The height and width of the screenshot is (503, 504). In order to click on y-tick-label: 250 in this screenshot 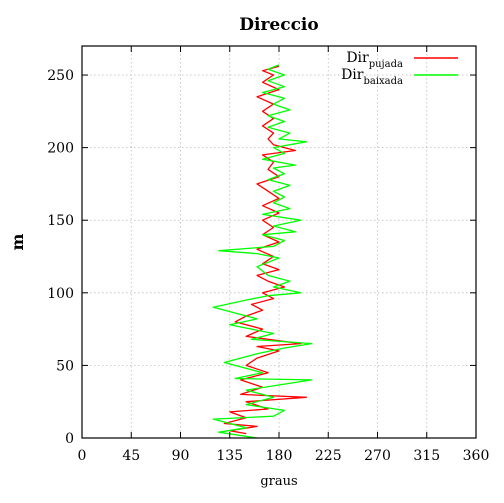, I will do `click(60, 76)`.